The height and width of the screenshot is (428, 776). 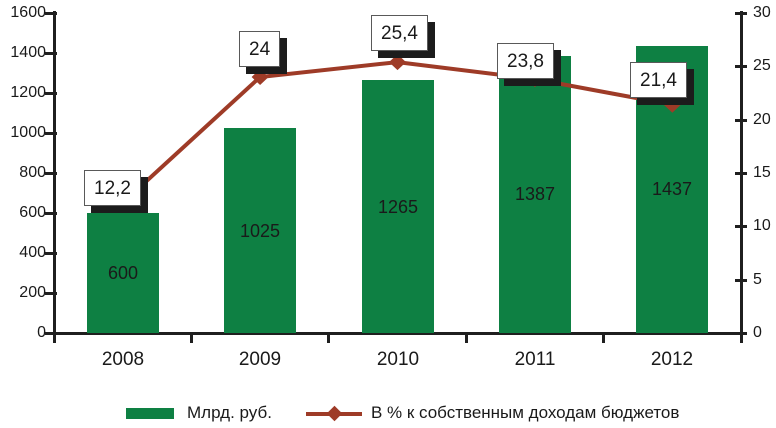 What do you see at coordinates (535, 194) in the screenshot?
I see `bar-value-label: 1387` at bounding box center [535, 194].